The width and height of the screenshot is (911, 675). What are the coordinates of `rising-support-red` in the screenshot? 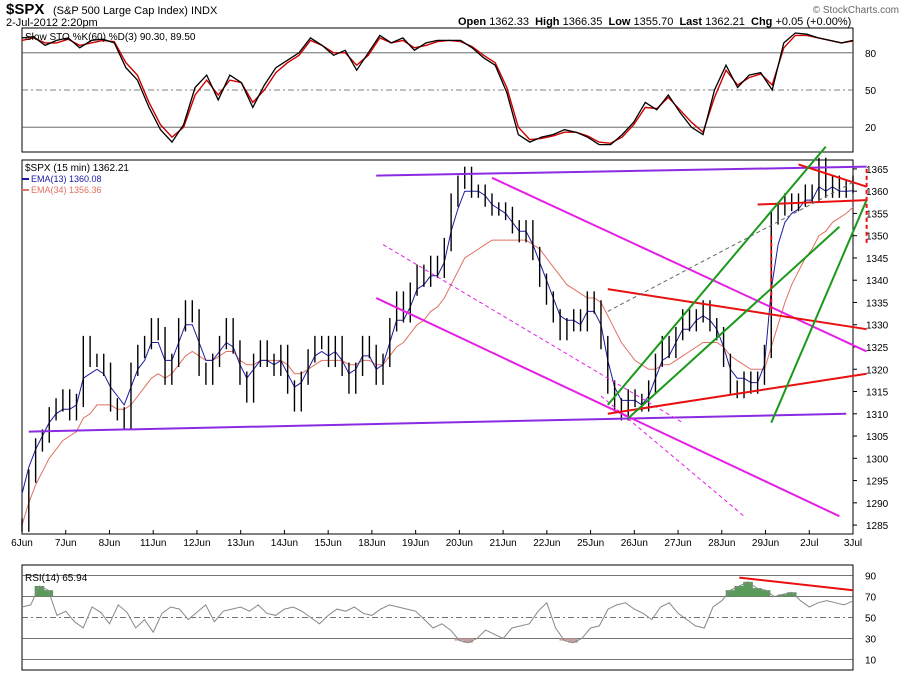 It's located at (737, 393).